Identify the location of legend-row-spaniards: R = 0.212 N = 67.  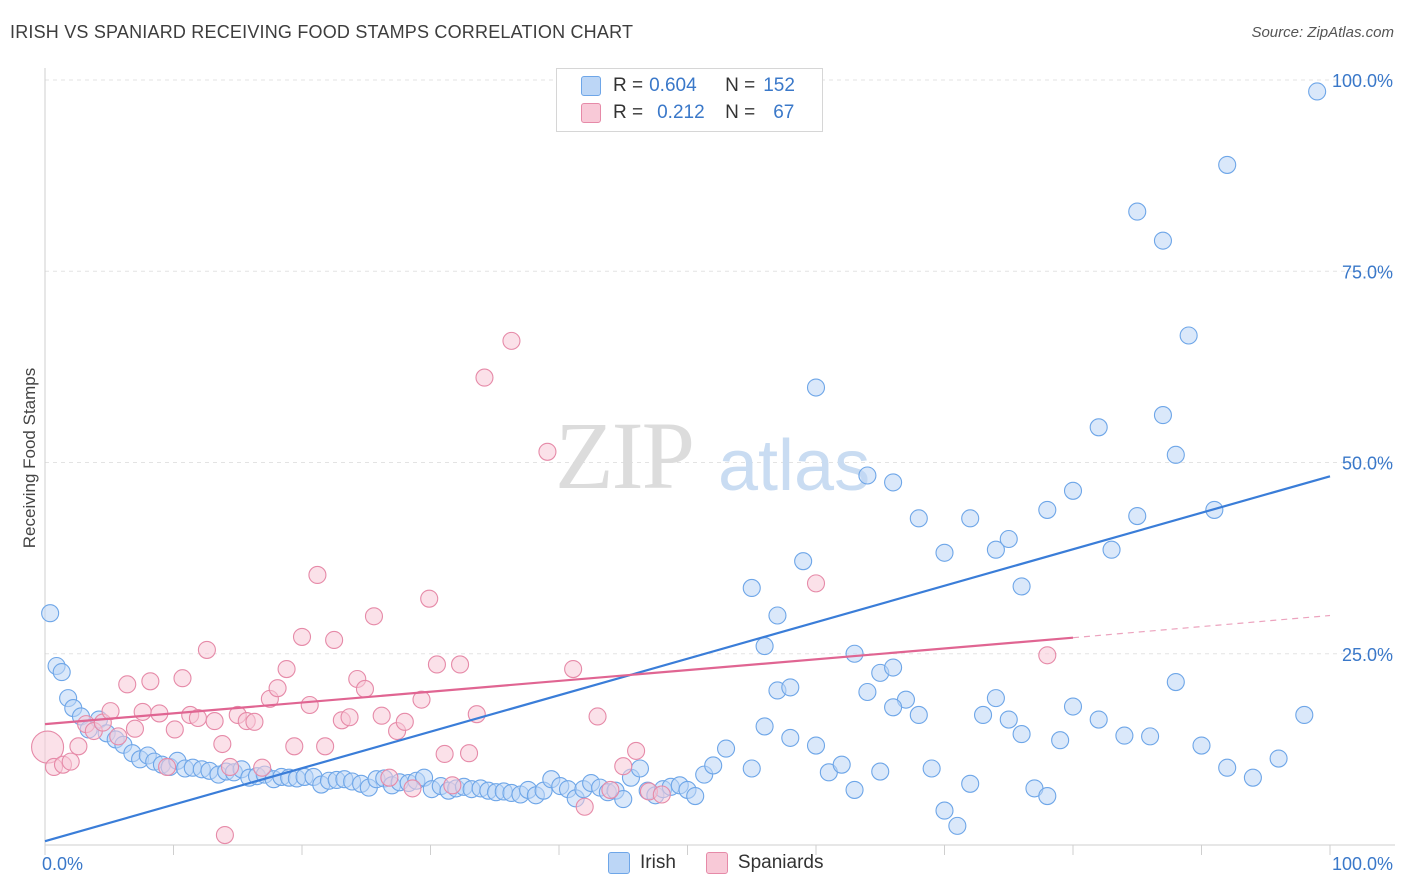
(687, 113).